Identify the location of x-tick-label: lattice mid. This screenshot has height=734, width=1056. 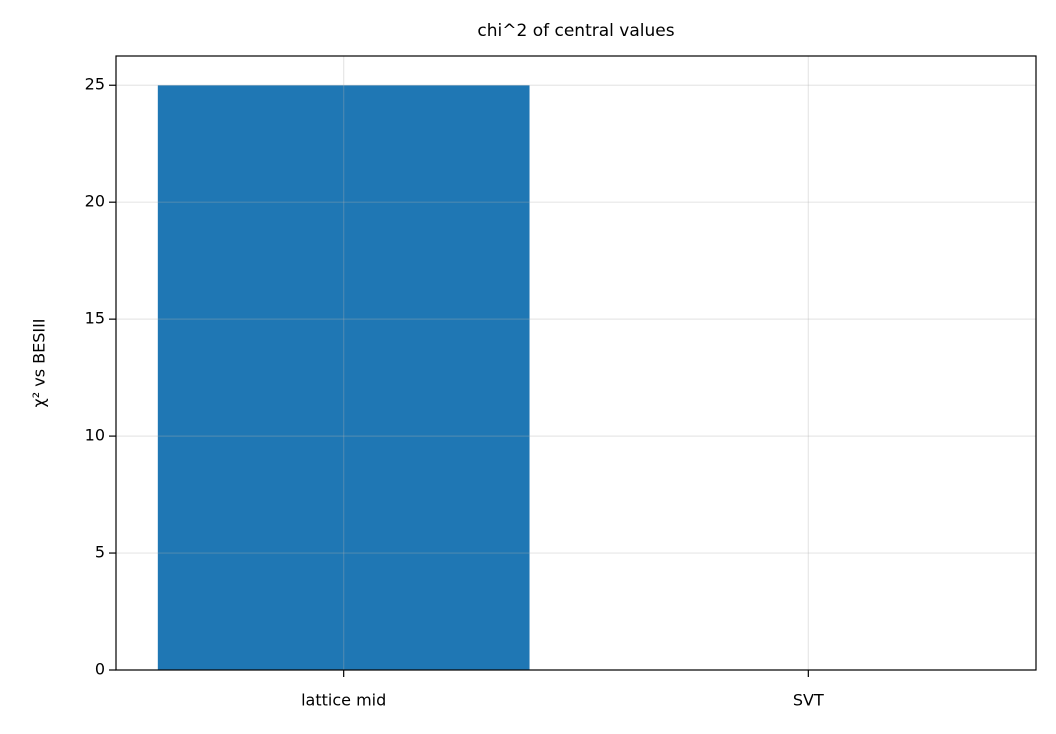
(343, 700).